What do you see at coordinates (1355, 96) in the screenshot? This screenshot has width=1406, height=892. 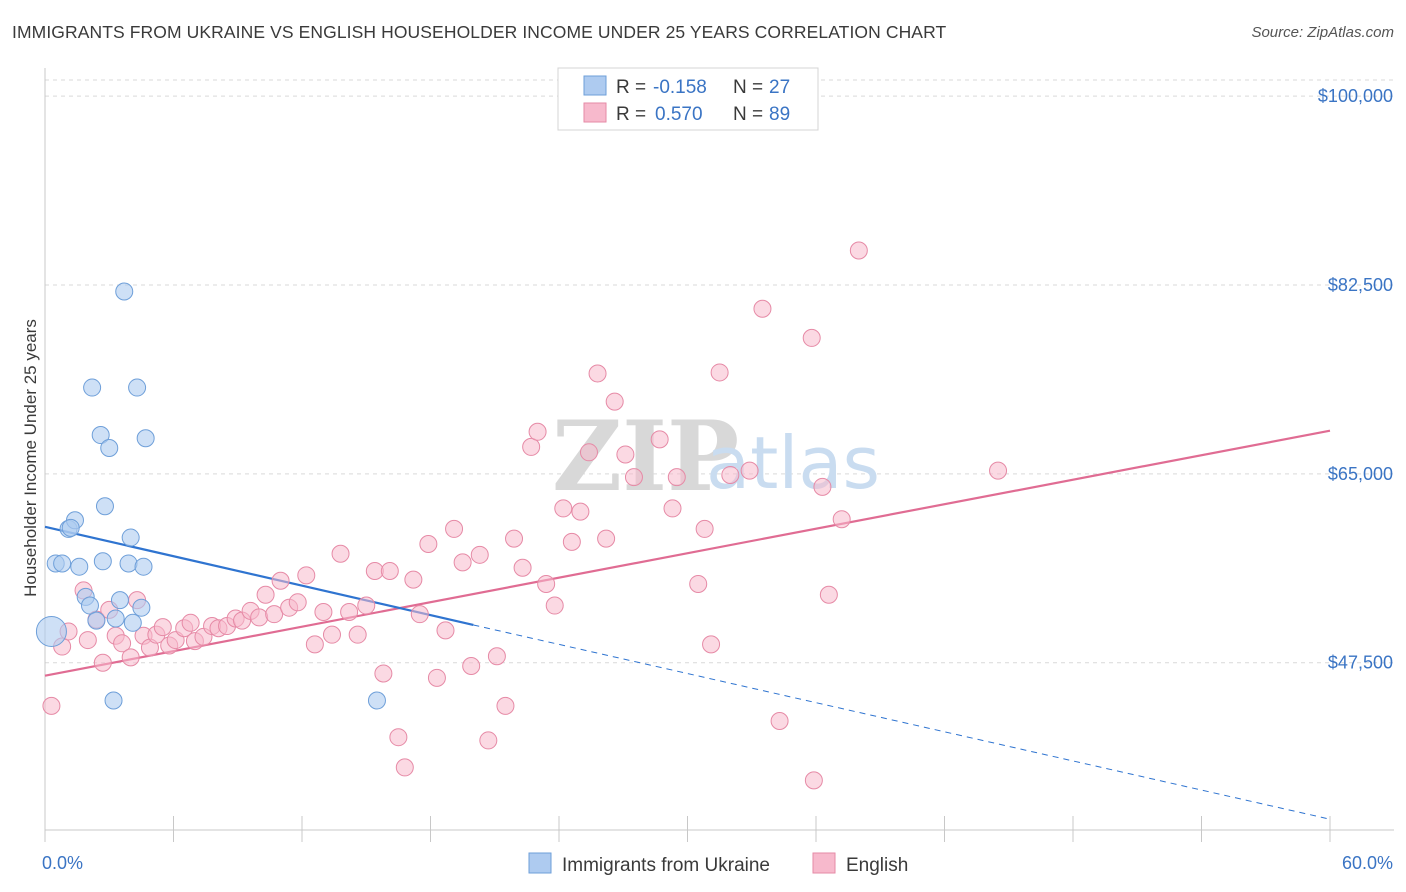 I see `y-tick-label: $100,000` at bounding box center [1355, 96].